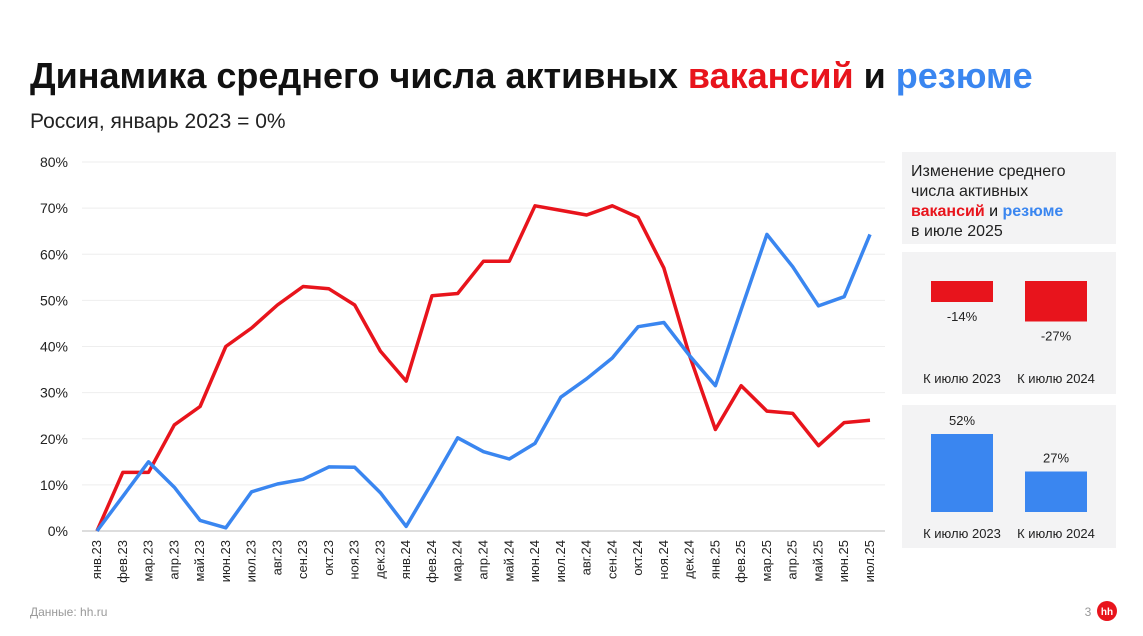  What do you see at coordinates (54, 162) in the screenshot?
I see `y-tick-label: 80%` at bounding box center [54, 162].